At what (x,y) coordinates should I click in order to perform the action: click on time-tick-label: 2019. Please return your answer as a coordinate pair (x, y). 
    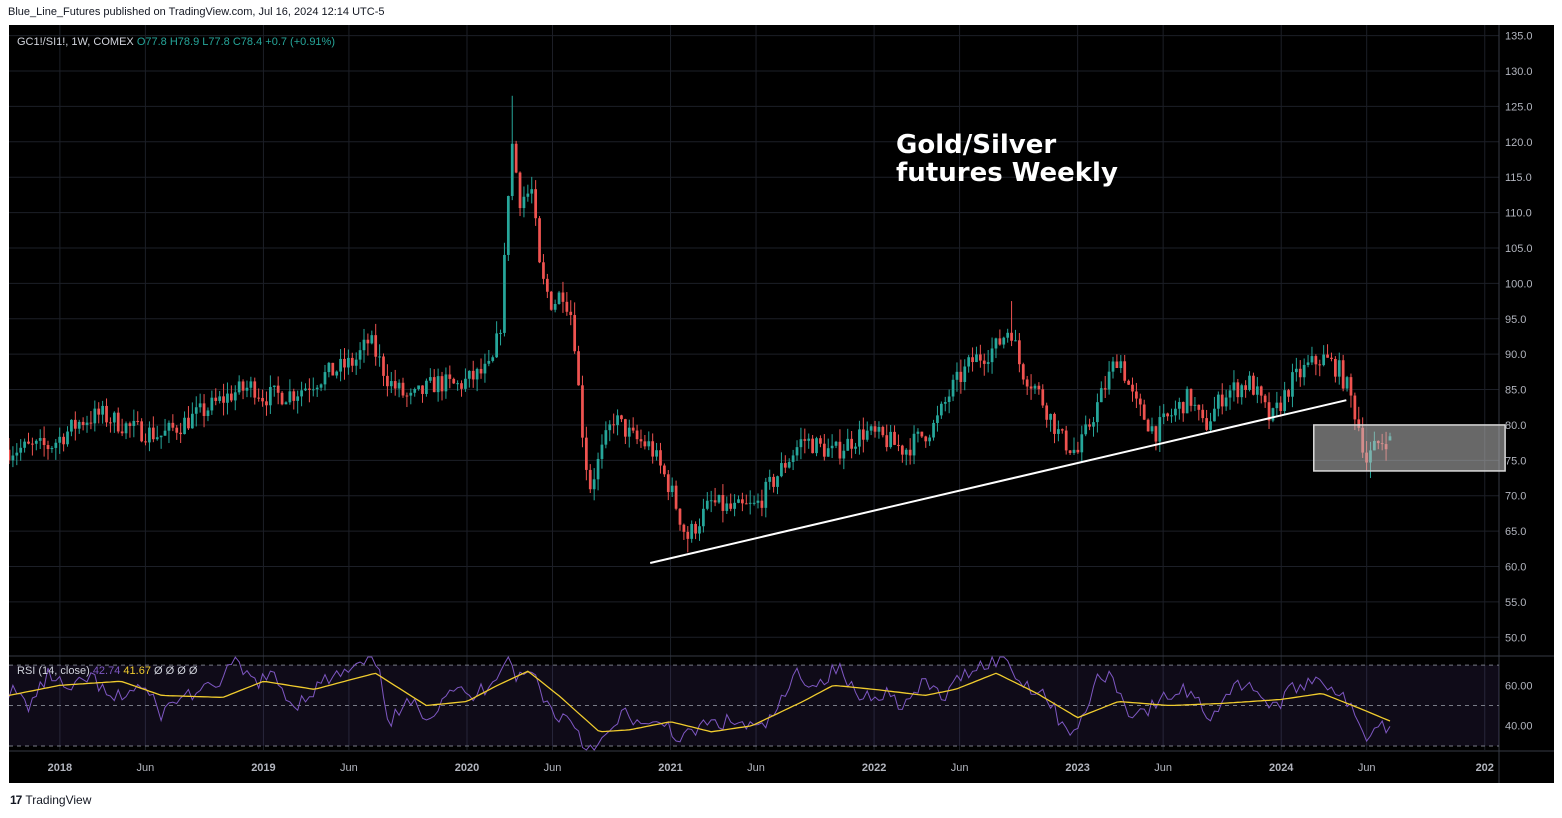
    Looking at the image, I should click on (263, 768).